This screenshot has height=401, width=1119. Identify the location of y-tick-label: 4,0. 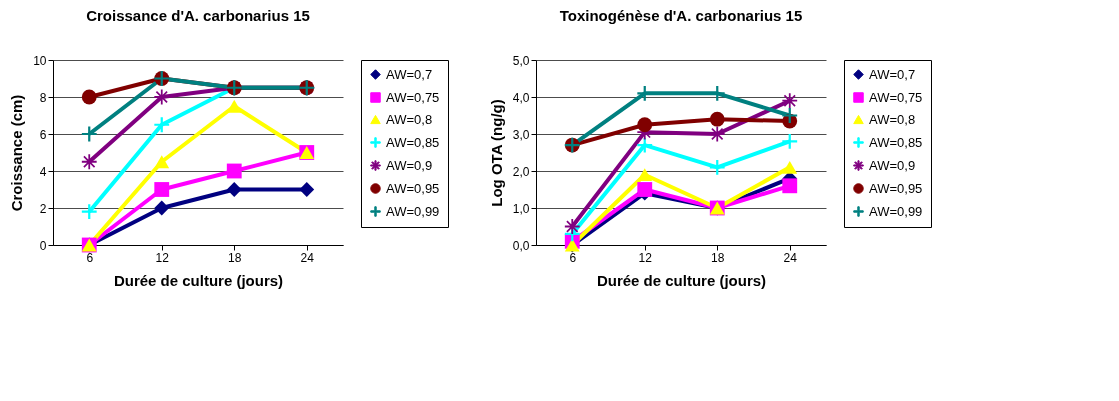
(521, 97).